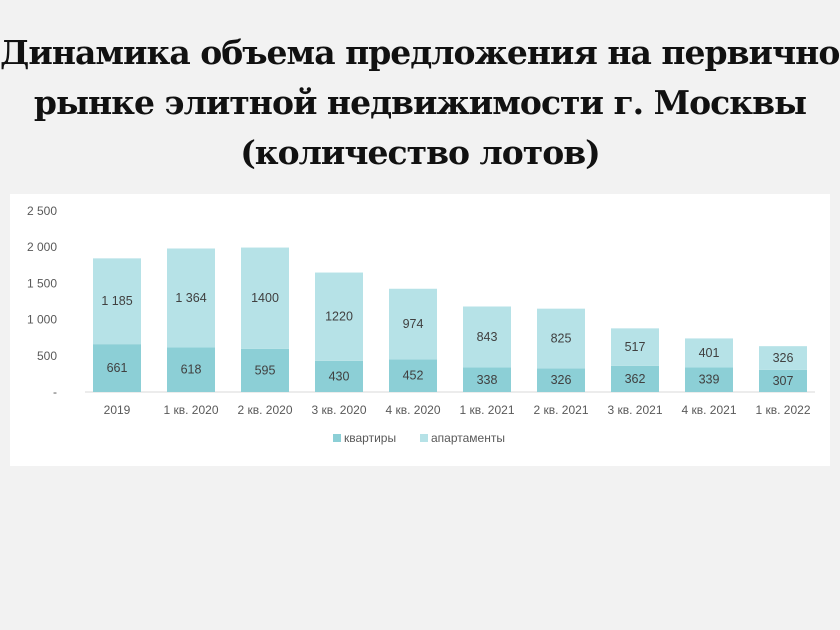 The height and width of the screenshot is (630, 840). I want to click on legend-label-kvartiry: квартиры, so click(370, 438).